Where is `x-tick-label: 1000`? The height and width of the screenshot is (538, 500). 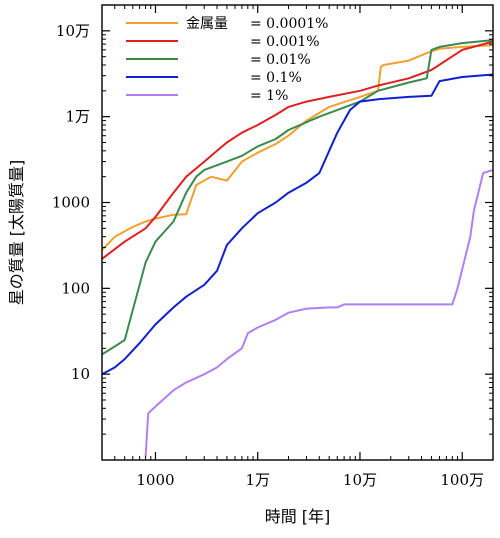
x-tick-label: 1000 is located at coordinates (155, 480).